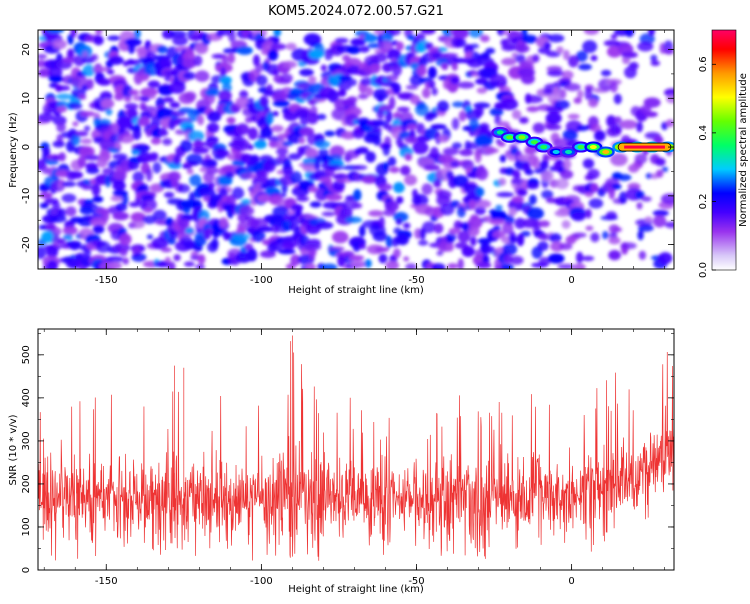 The height and width of the screenshot is (604, 750). Describe the element at coordinates (582, 142) in the screenshot. I see `heatmap-signal-track` at that location.